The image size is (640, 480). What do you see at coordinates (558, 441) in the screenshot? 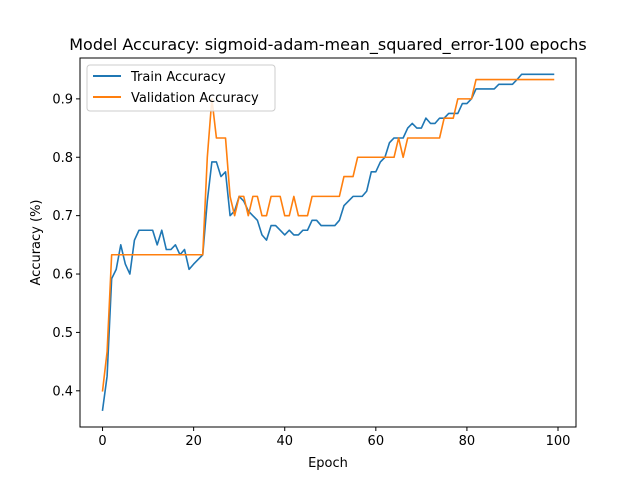
I see `x-tick-label: 100` at bounding box center [558, 441].